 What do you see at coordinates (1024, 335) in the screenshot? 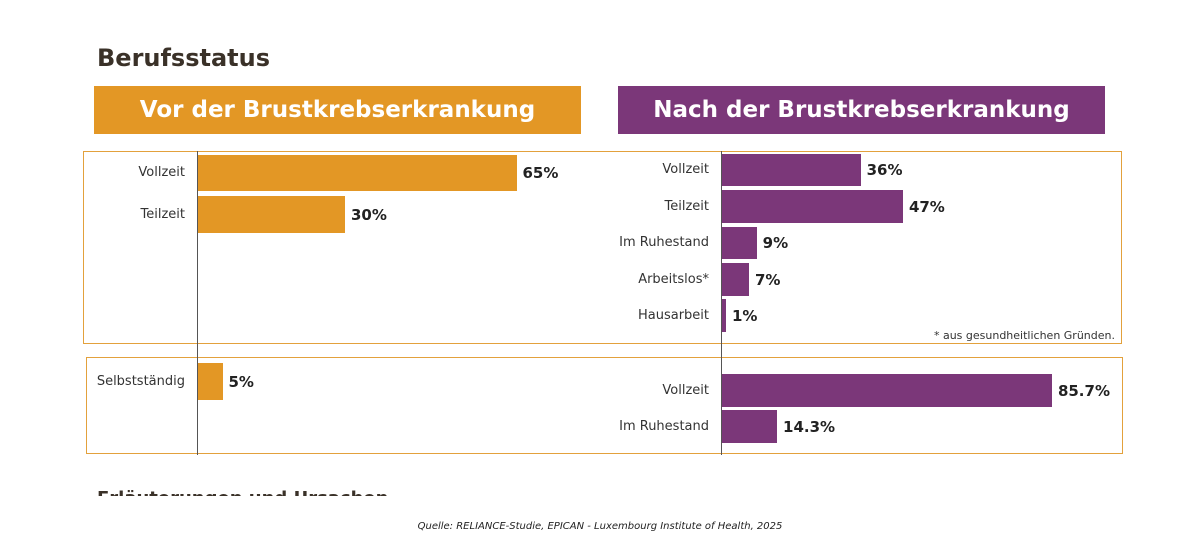
I see `footnote: * aus gesundheitlichen Gründen.` at bounding box center [1024, 335].